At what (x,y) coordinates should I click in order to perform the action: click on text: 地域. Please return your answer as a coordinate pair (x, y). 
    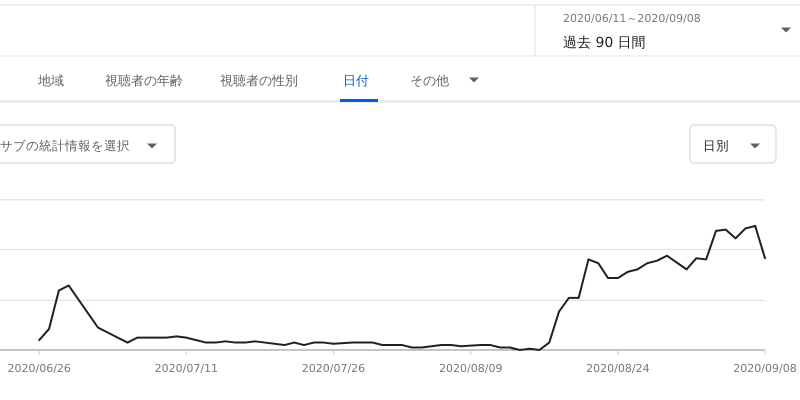
    Looking at the image, I should click on (50, 81).